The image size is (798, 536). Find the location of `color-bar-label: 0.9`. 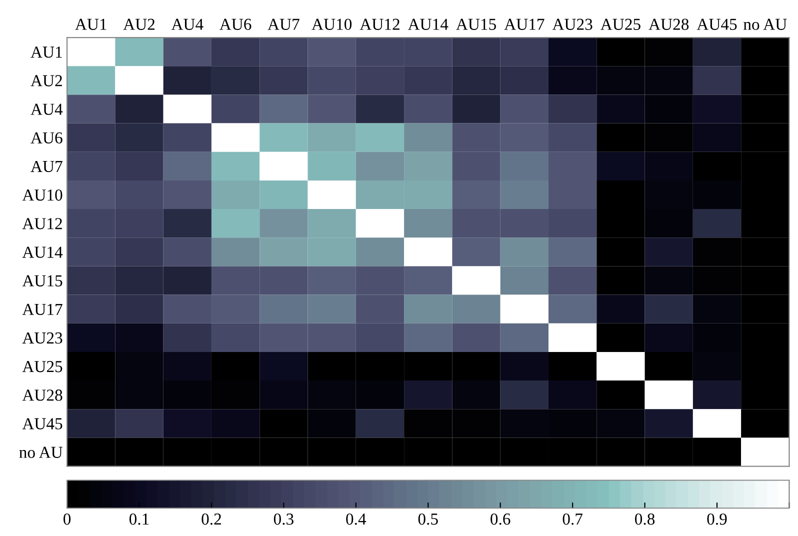

color-bar-label: 0.9 is located at coordinates (717, 519).